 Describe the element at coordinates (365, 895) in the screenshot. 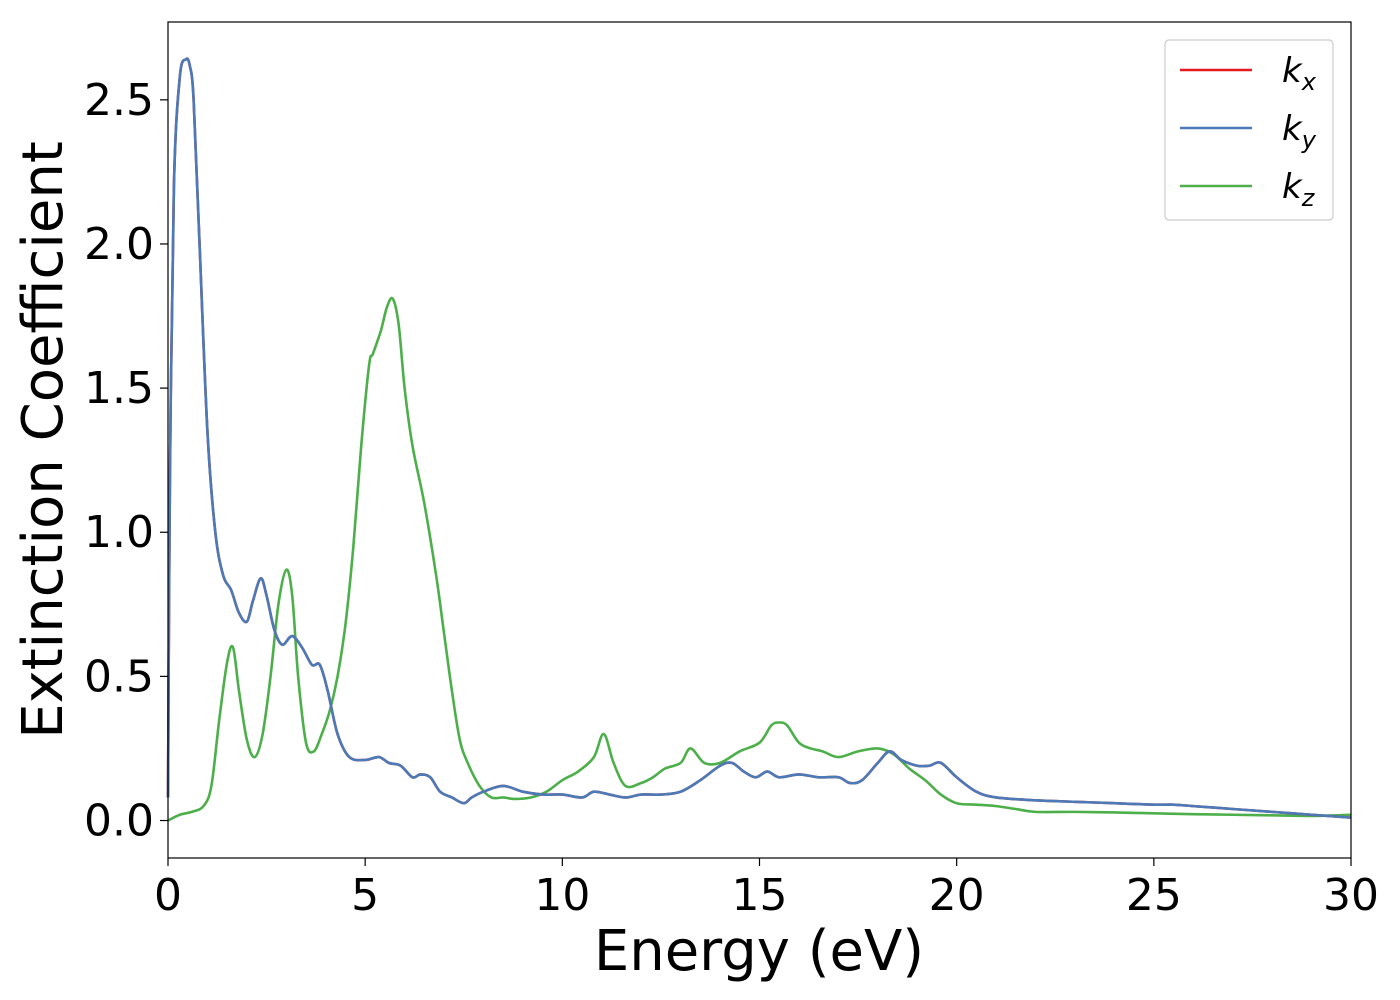

I see `x-tick-label: 5` at that location.